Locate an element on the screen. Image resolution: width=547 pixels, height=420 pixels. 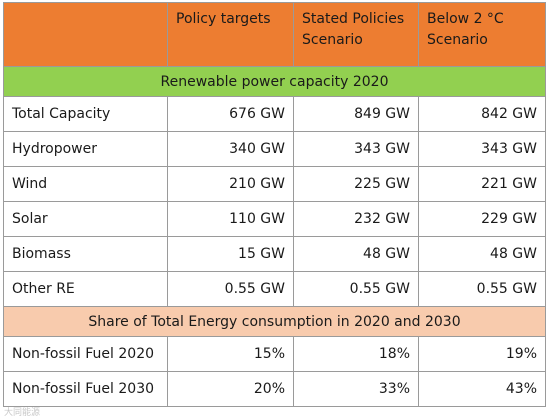
cell-policy-targets: 15 GW is located at coordinates (230, 254).